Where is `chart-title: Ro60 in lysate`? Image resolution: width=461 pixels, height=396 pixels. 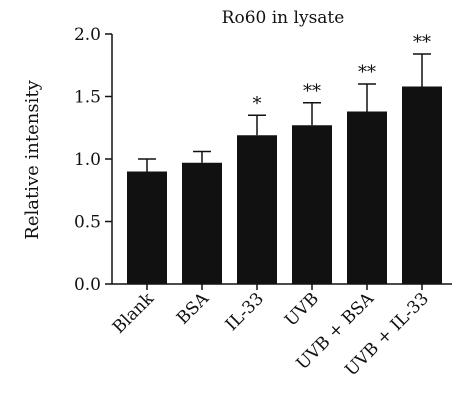
chart-title: Ro60 in lysate is located at coordinates (283, 18).